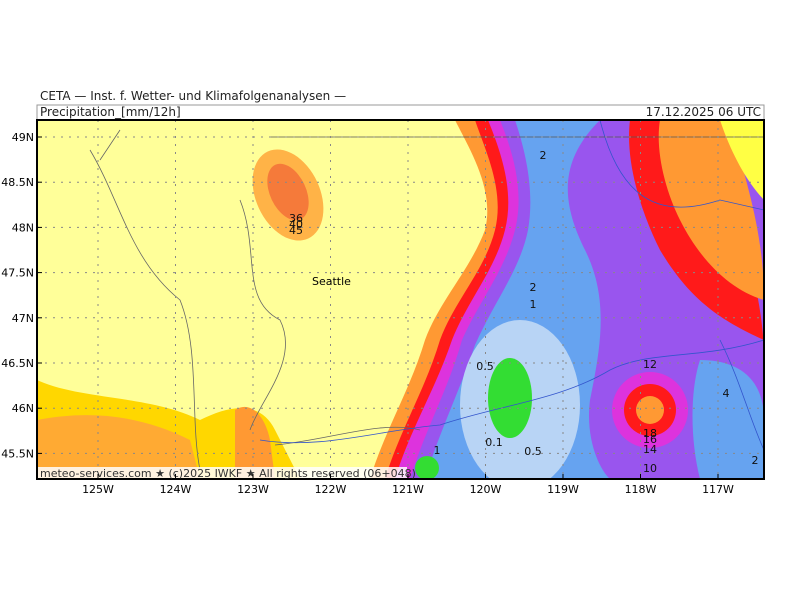 The height and width of the screenshot is (604, 800). Describe the element at coordinates (650, 449) in the screenshot. I see `contour-label: 14` at that location.